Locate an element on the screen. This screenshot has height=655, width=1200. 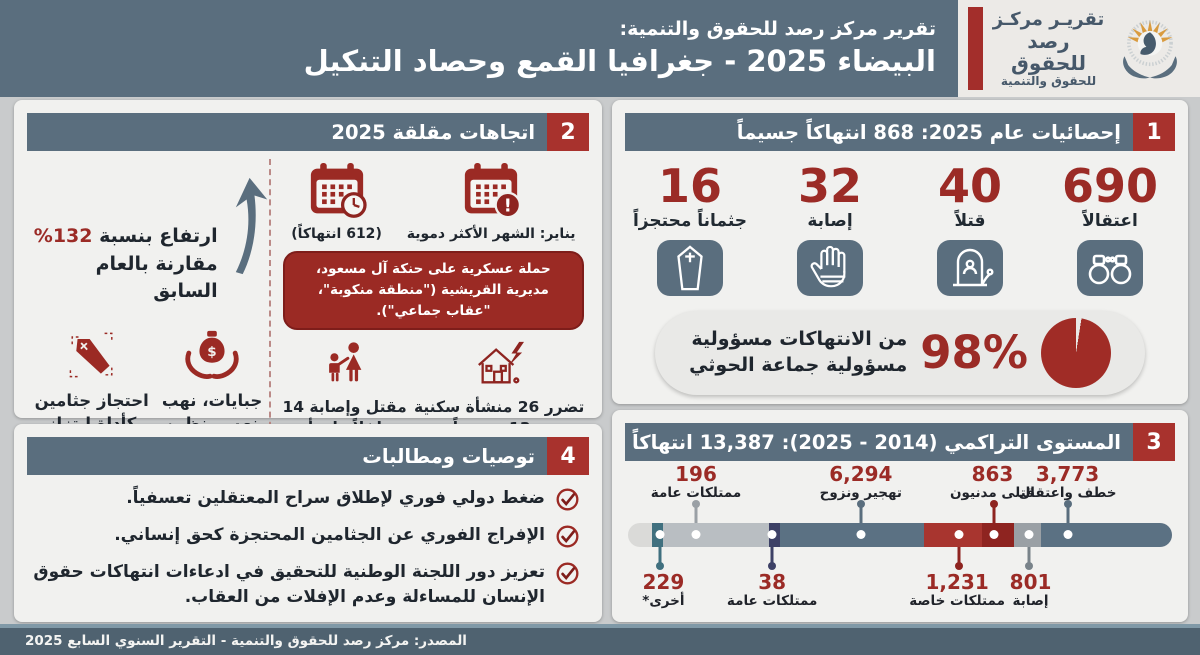
family-icon is located at coordinates (344, 362).